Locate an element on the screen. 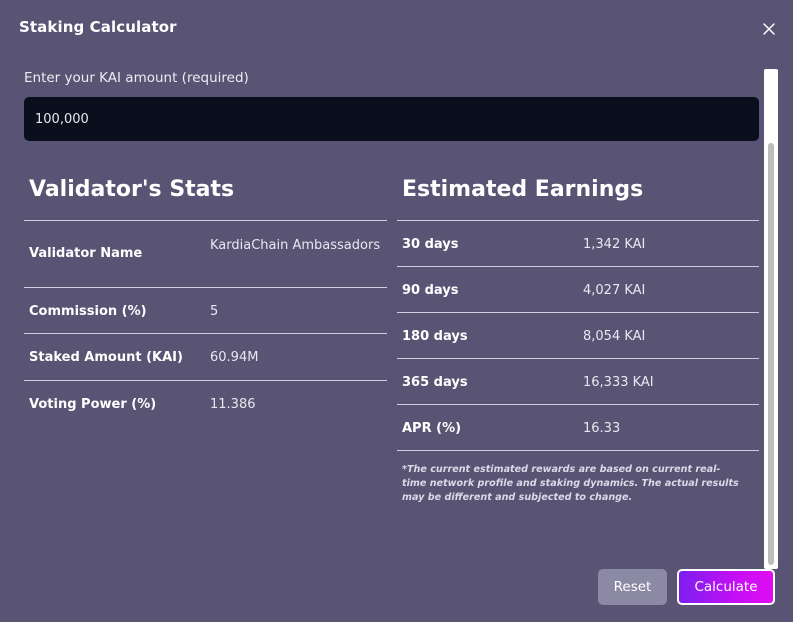 Image resolution: width=793 pixels, height=622 pixels. row-key: 30 days is located at coordinates (430, 244).